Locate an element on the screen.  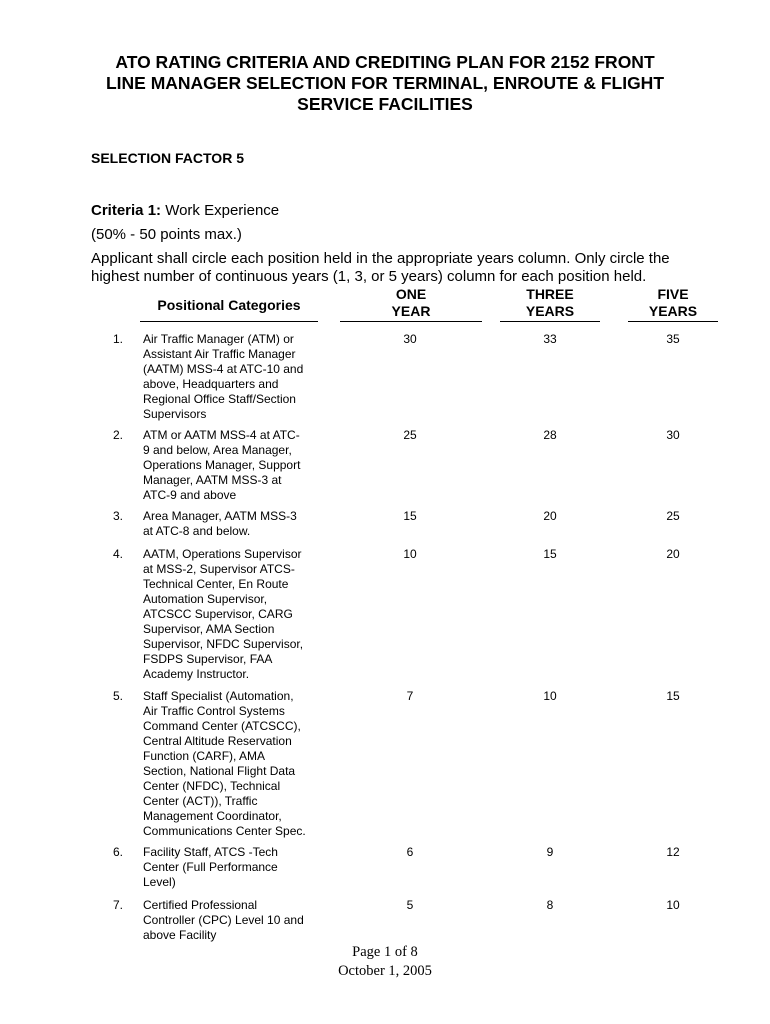
header-one-year: ONE YEAR is located at coordinates (411, 302).